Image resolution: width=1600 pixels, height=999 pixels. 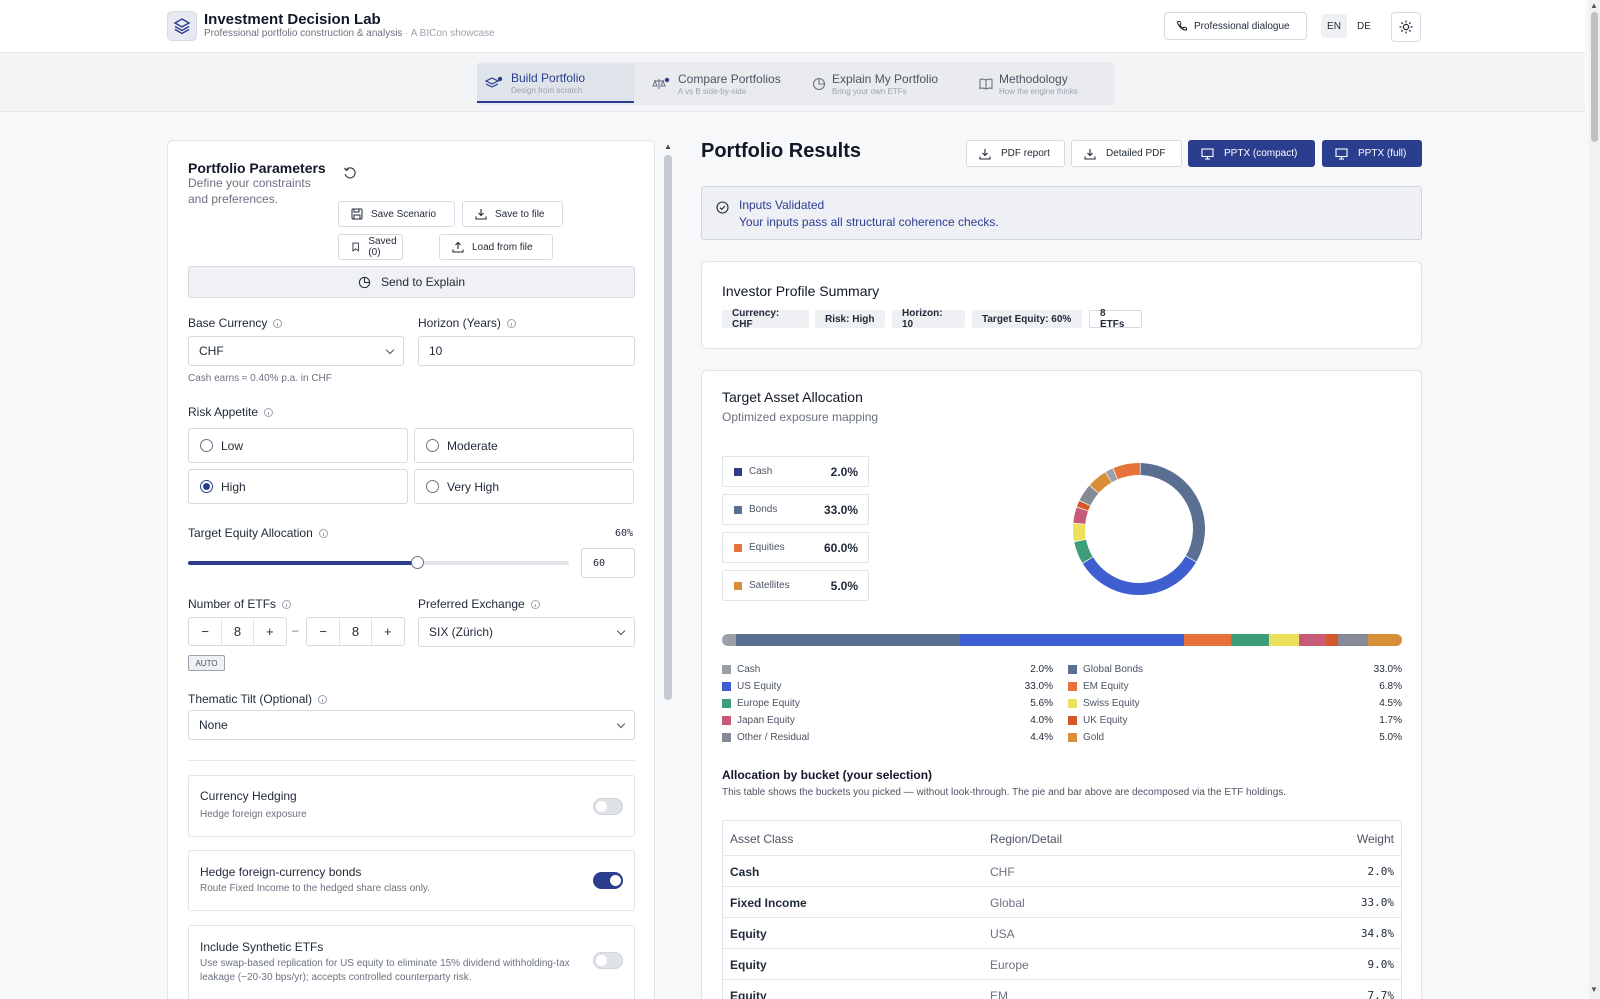 What do you see at coordinates (396, 214) in the screenshot?
I see `save-scenario-button: Save Scenario` at bounding box center [396, 214].